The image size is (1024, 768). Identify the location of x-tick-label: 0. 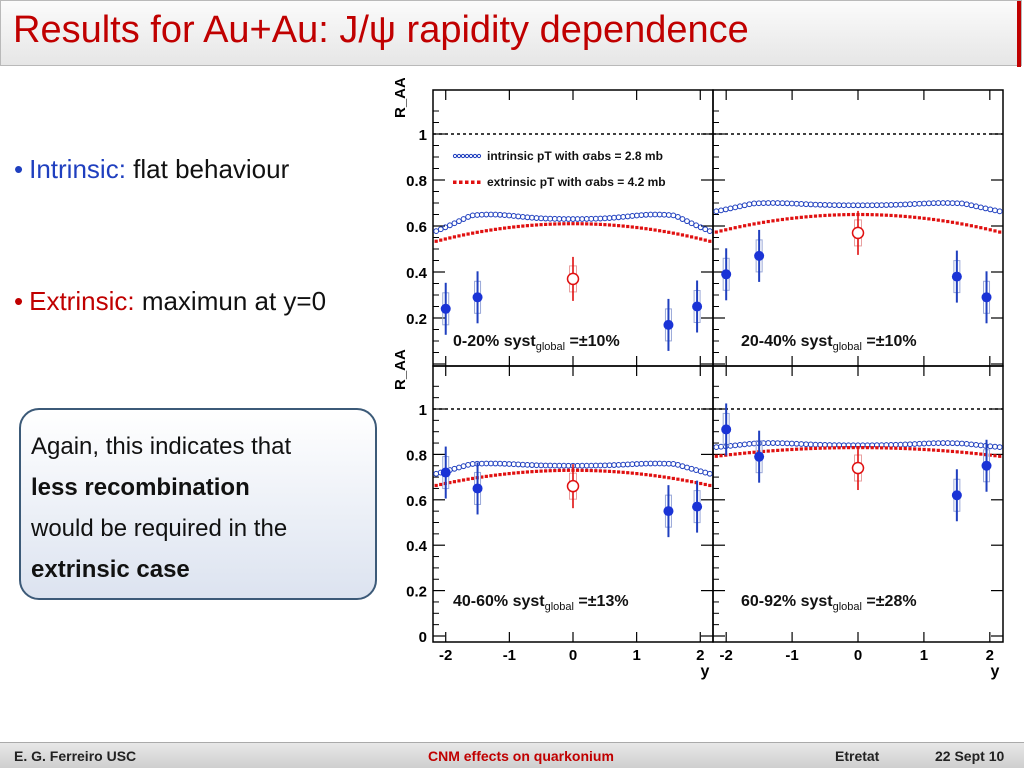
(573, 655).